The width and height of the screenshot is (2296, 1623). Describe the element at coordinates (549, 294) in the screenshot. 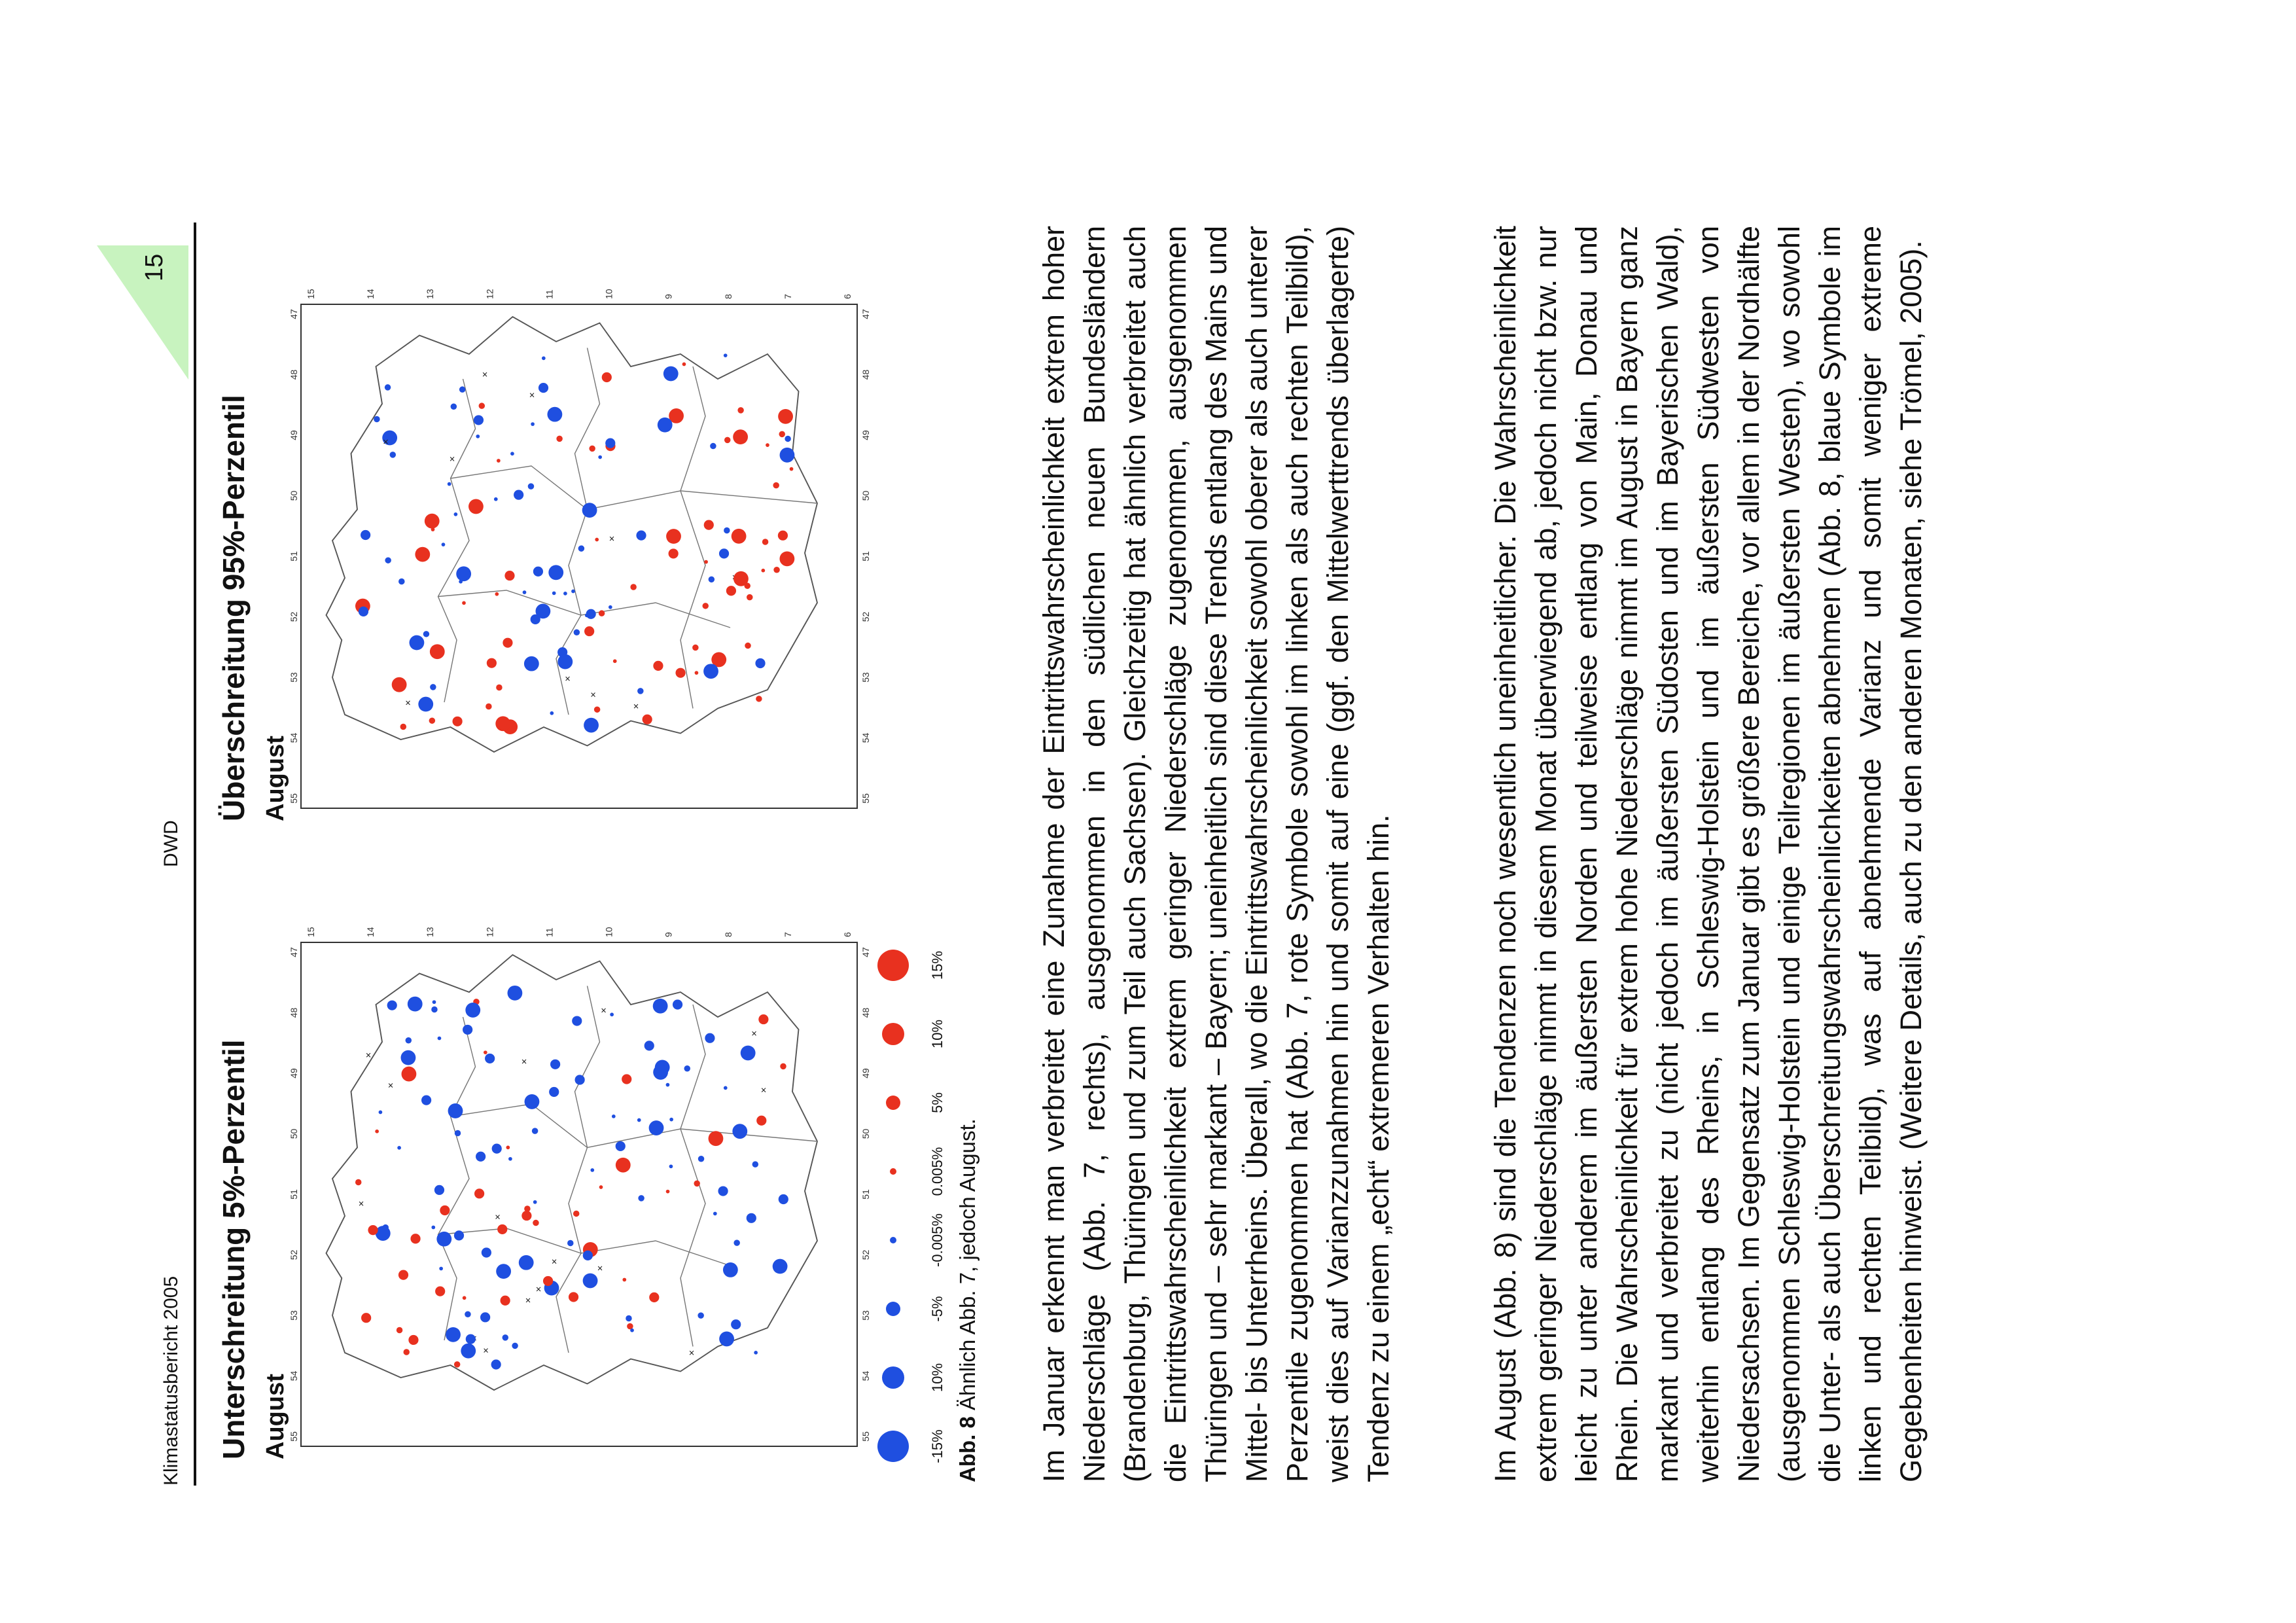

I see `longitude-tick-label: 11` at that location.